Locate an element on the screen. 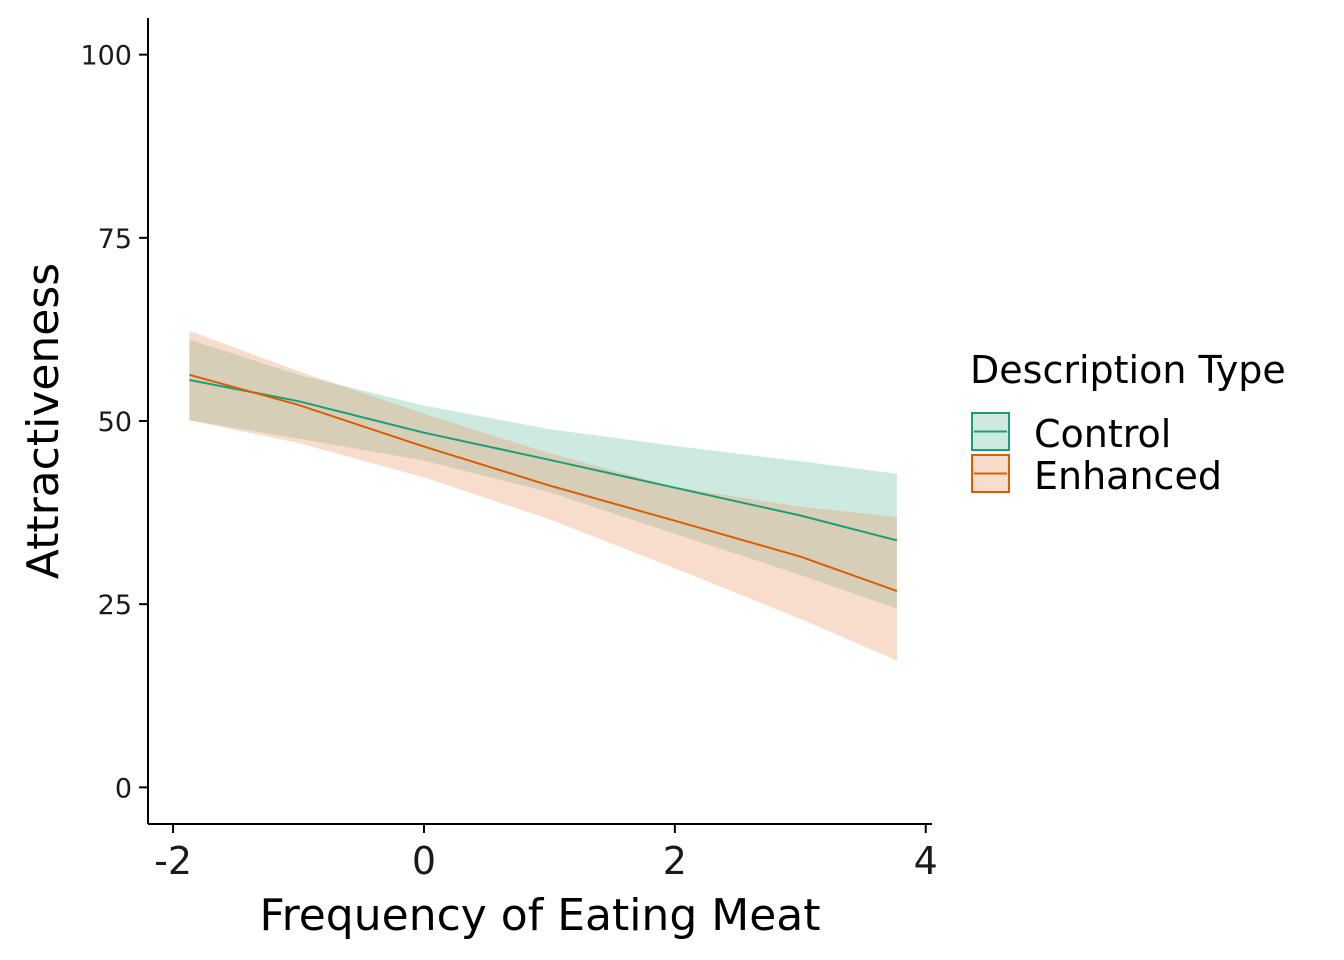  legend-title: Description Type is located at coordinates (1128, 370).